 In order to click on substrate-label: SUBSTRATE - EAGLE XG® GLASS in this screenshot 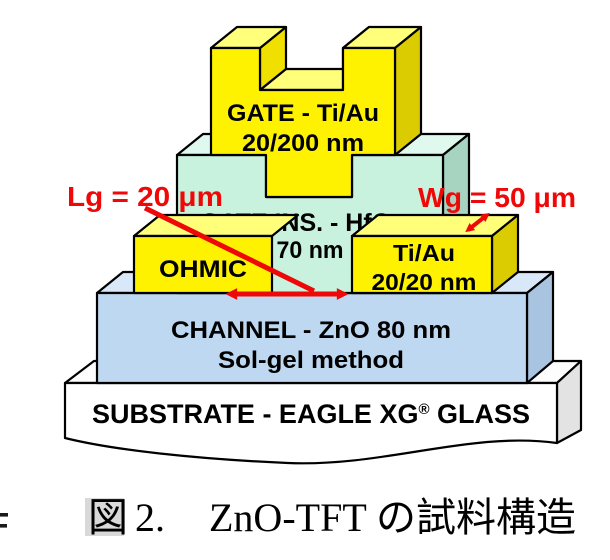, I will do `click(311, 414)`.